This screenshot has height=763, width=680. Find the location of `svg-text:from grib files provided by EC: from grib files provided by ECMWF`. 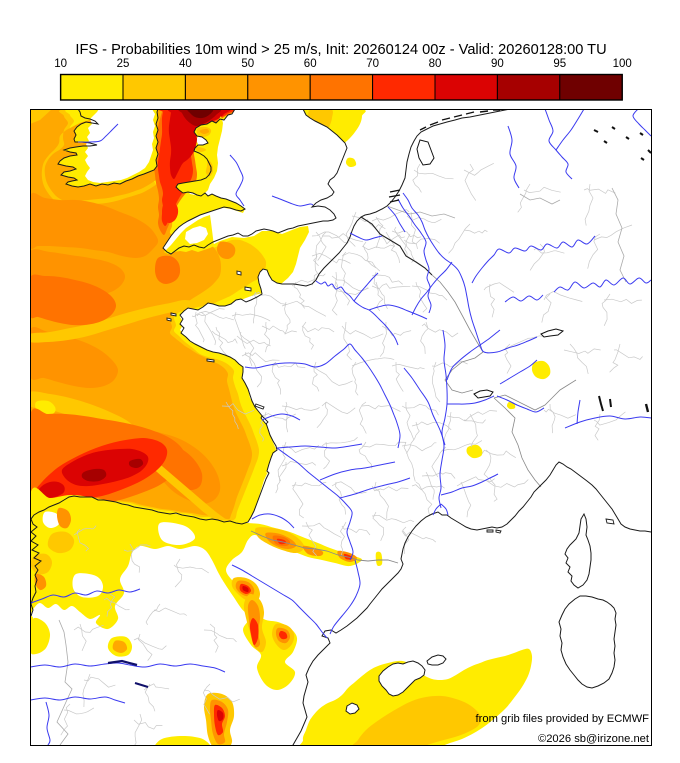

svg-text:from grib files provided by EC: from grib files provided by ECMWF is located at coordinates (563, 719).